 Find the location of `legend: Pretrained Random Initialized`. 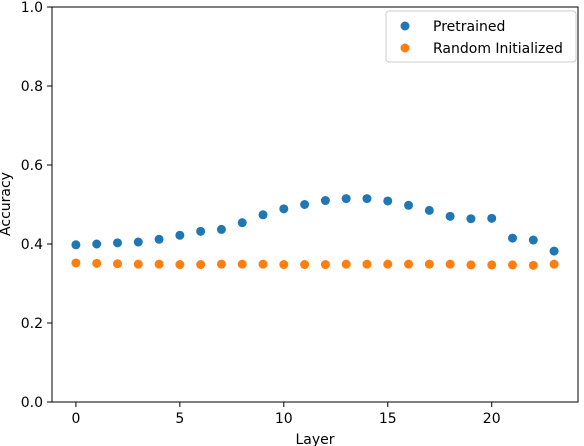

legend: Pretrained Random Initialized is located at coordinates (481, 36).